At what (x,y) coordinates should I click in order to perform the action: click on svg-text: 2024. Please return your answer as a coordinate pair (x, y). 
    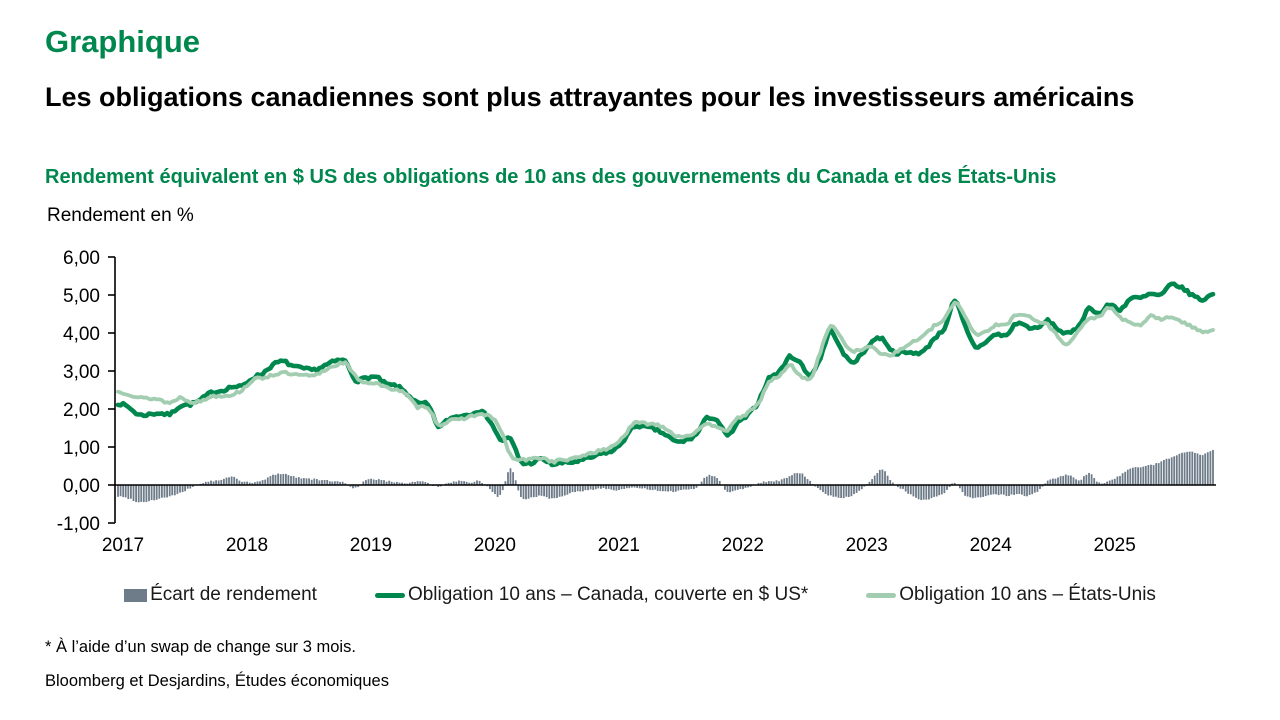
    Looking at the image, I should click on (991, 545).